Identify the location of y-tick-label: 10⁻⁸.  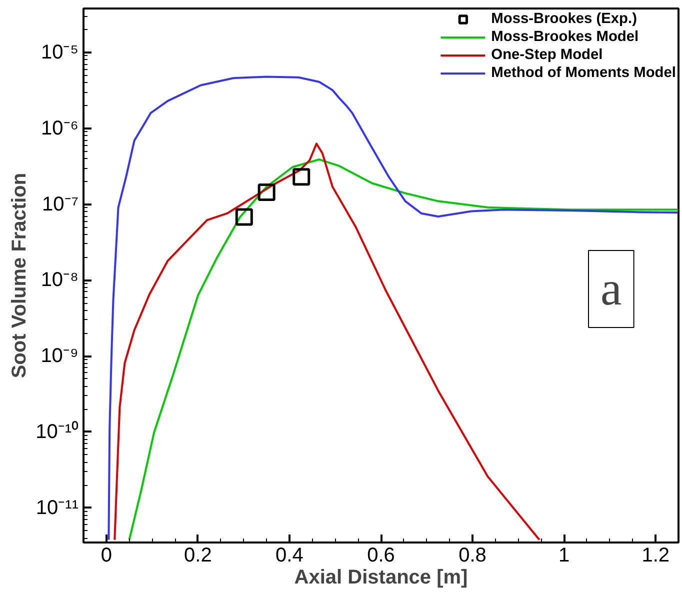
(59, 280).